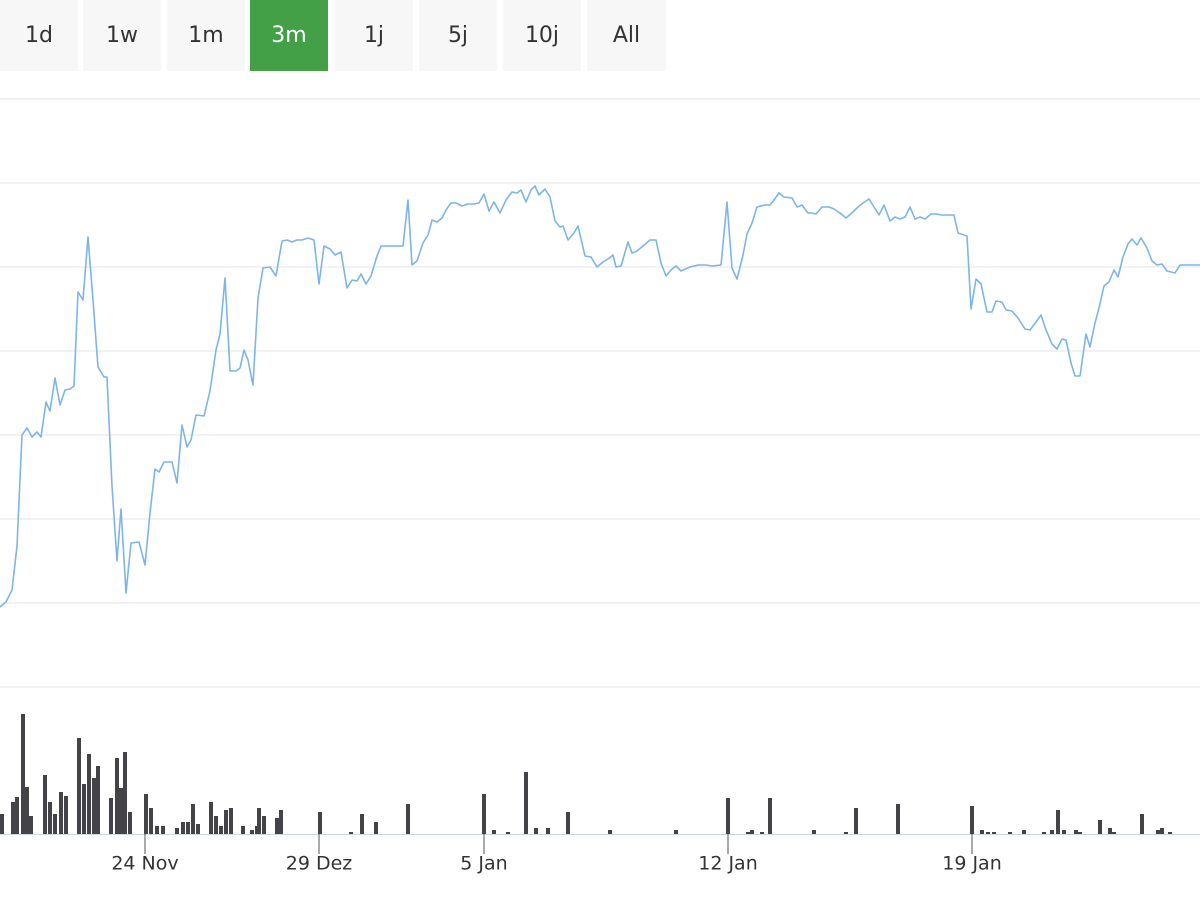  Describe the element at coordinates (144, 864) in the screenshot. I see `x-tick-label: 24 Nov` at that location.